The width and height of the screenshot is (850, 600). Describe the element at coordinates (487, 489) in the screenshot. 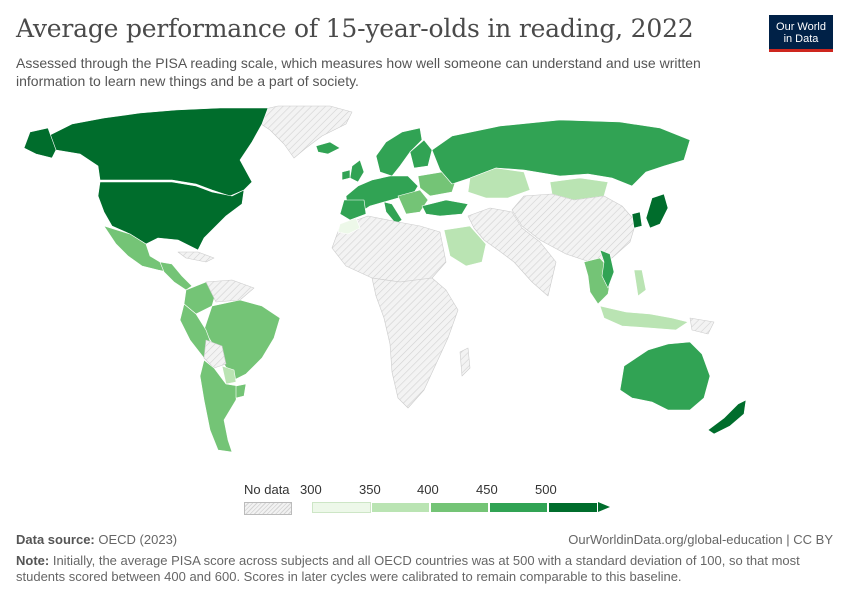

I see `legend-tick-450: 450` at that location.